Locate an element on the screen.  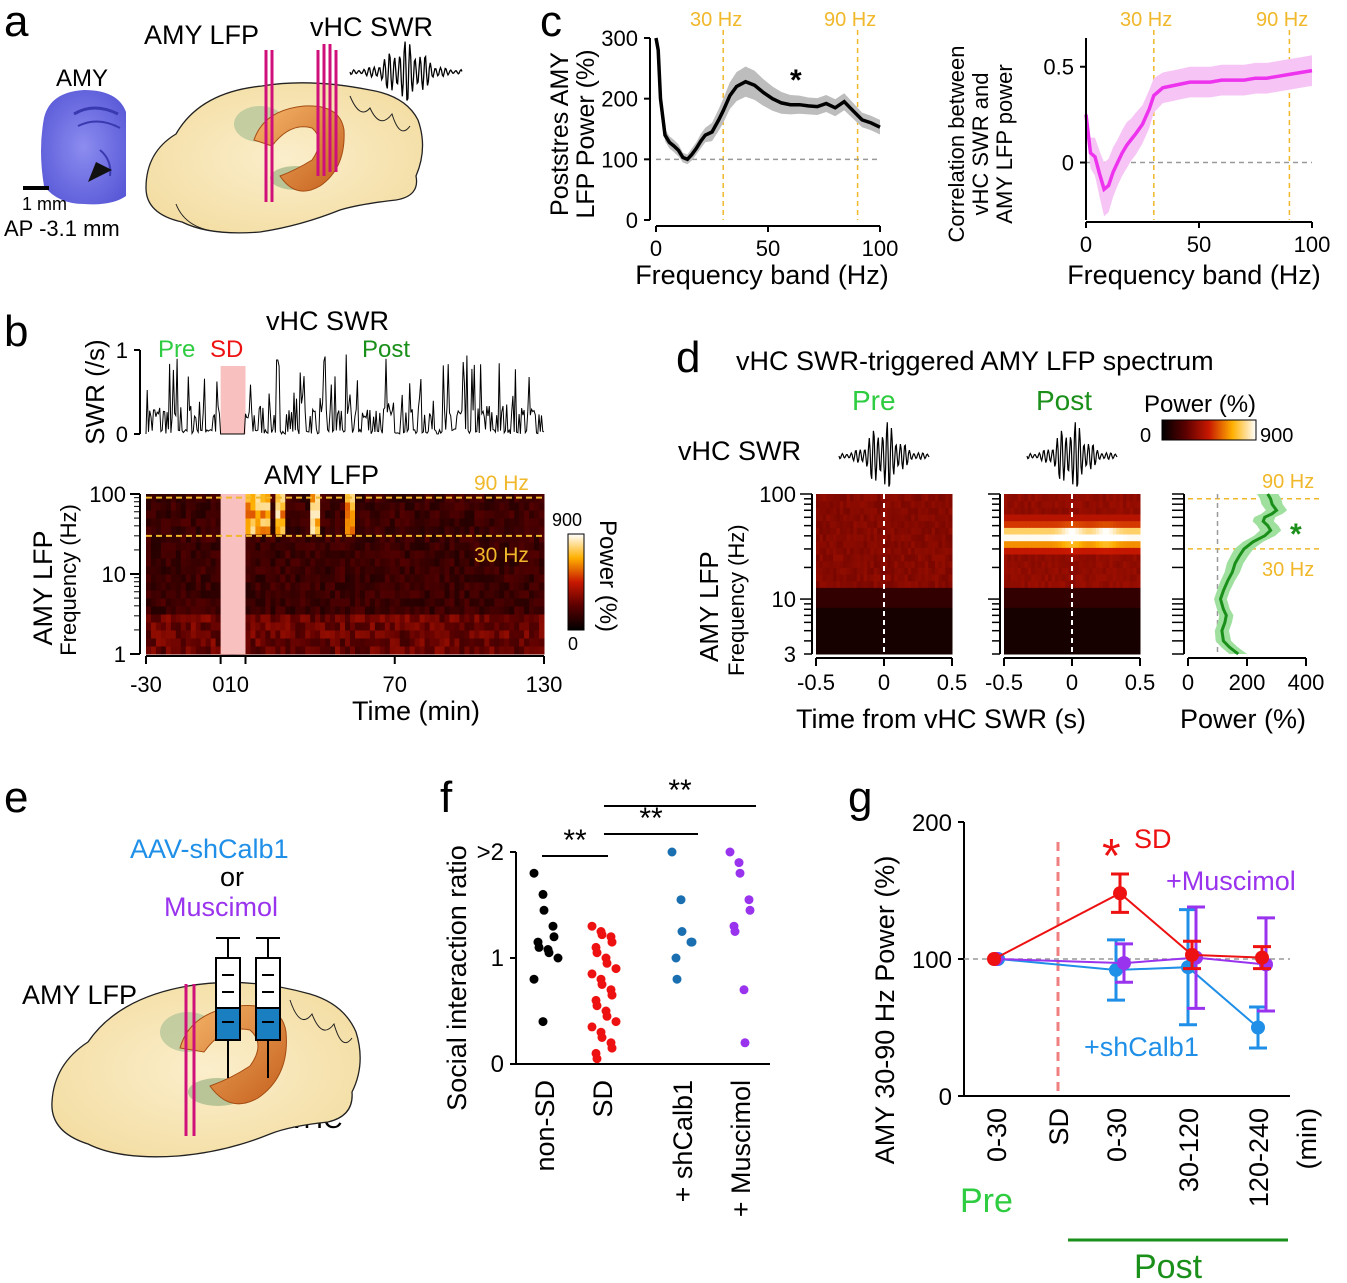
correlation-line is located at coordinates (1198, 130).